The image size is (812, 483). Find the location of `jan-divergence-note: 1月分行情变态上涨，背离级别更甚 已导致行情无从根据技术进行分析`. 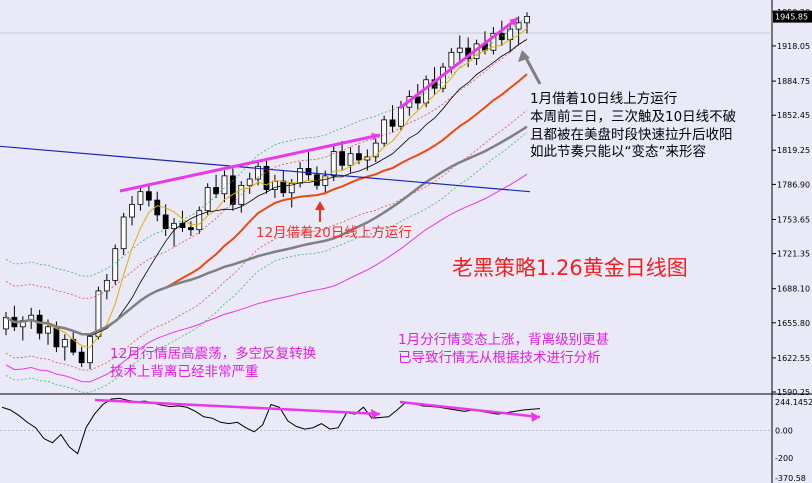

jan-divergence-note: 1月分行情变态上涨，背离级别更甚 已导致行情无从根据技术进行分析 is located at coordinates (503, 350).